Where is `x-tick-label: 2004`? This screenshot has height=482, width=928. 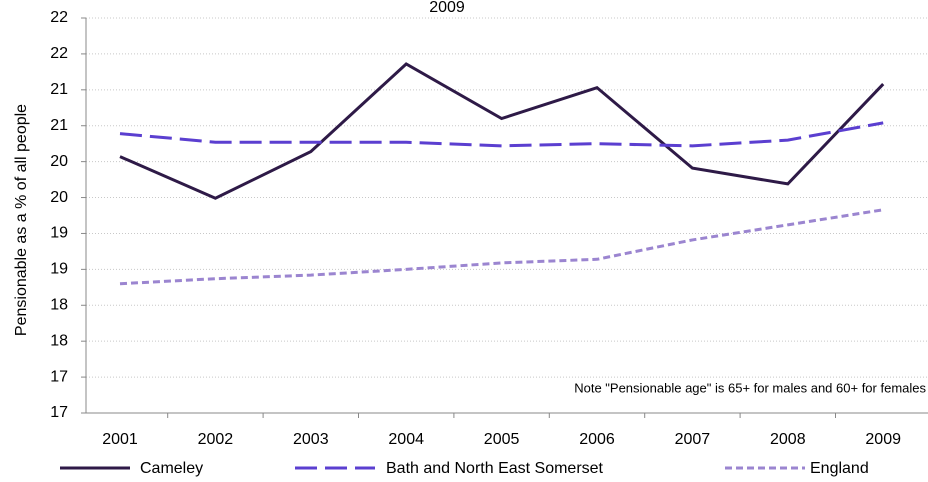 x-tick-label: 2004 is located at coordinates (406, 439).